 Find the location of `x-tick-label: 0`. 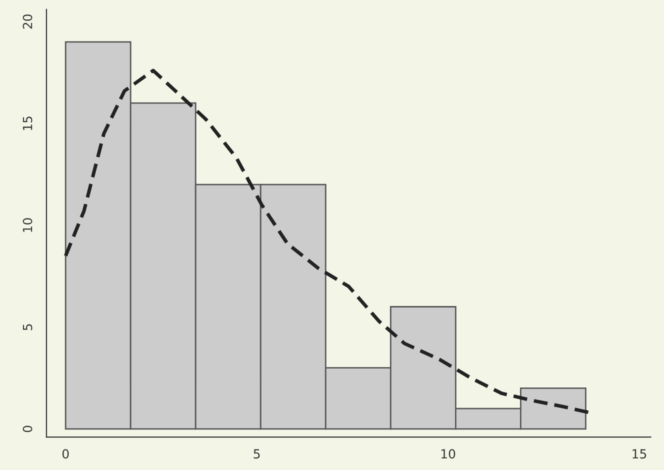

x-tick-label: 0 is located at coordinates (65, 454).